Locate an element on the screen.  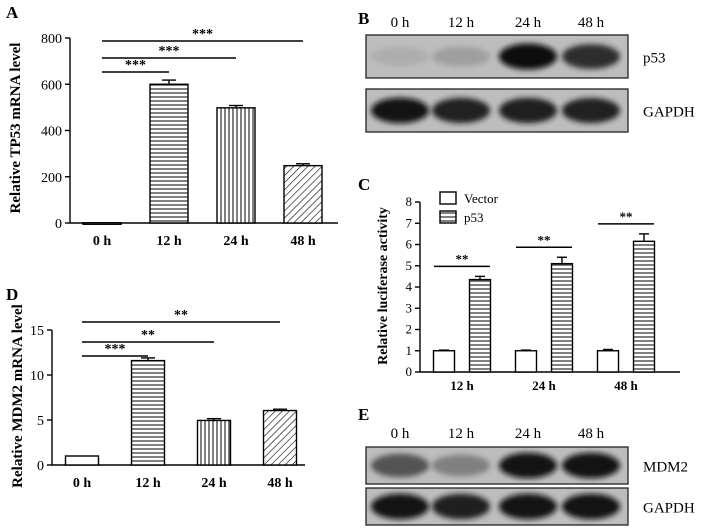
y-tick-label: 1 is located at coordinates (409, 350).